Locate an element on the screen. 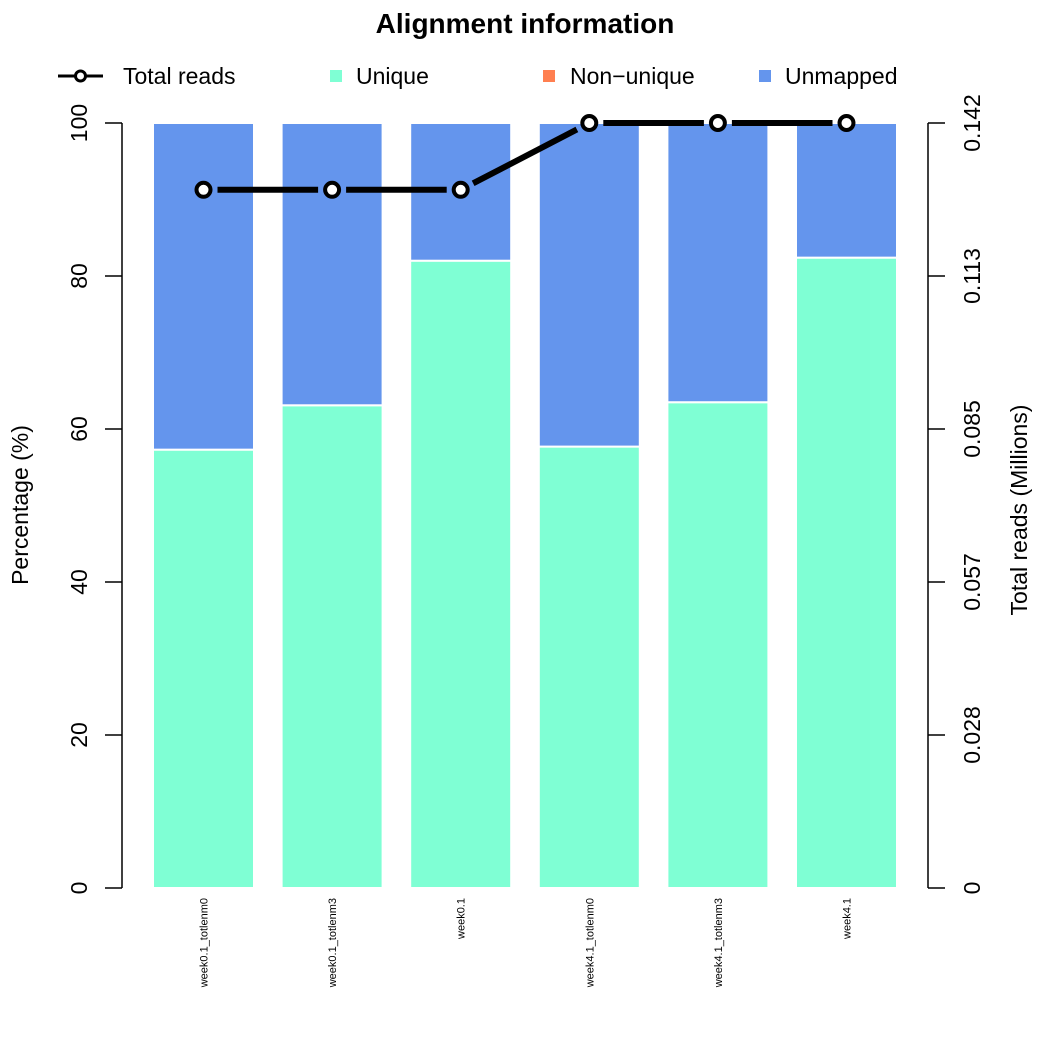 The image size is (1050, 1050). legend: Total reads Unique Non−unique Unmapped is located at coordinates (478, 76).